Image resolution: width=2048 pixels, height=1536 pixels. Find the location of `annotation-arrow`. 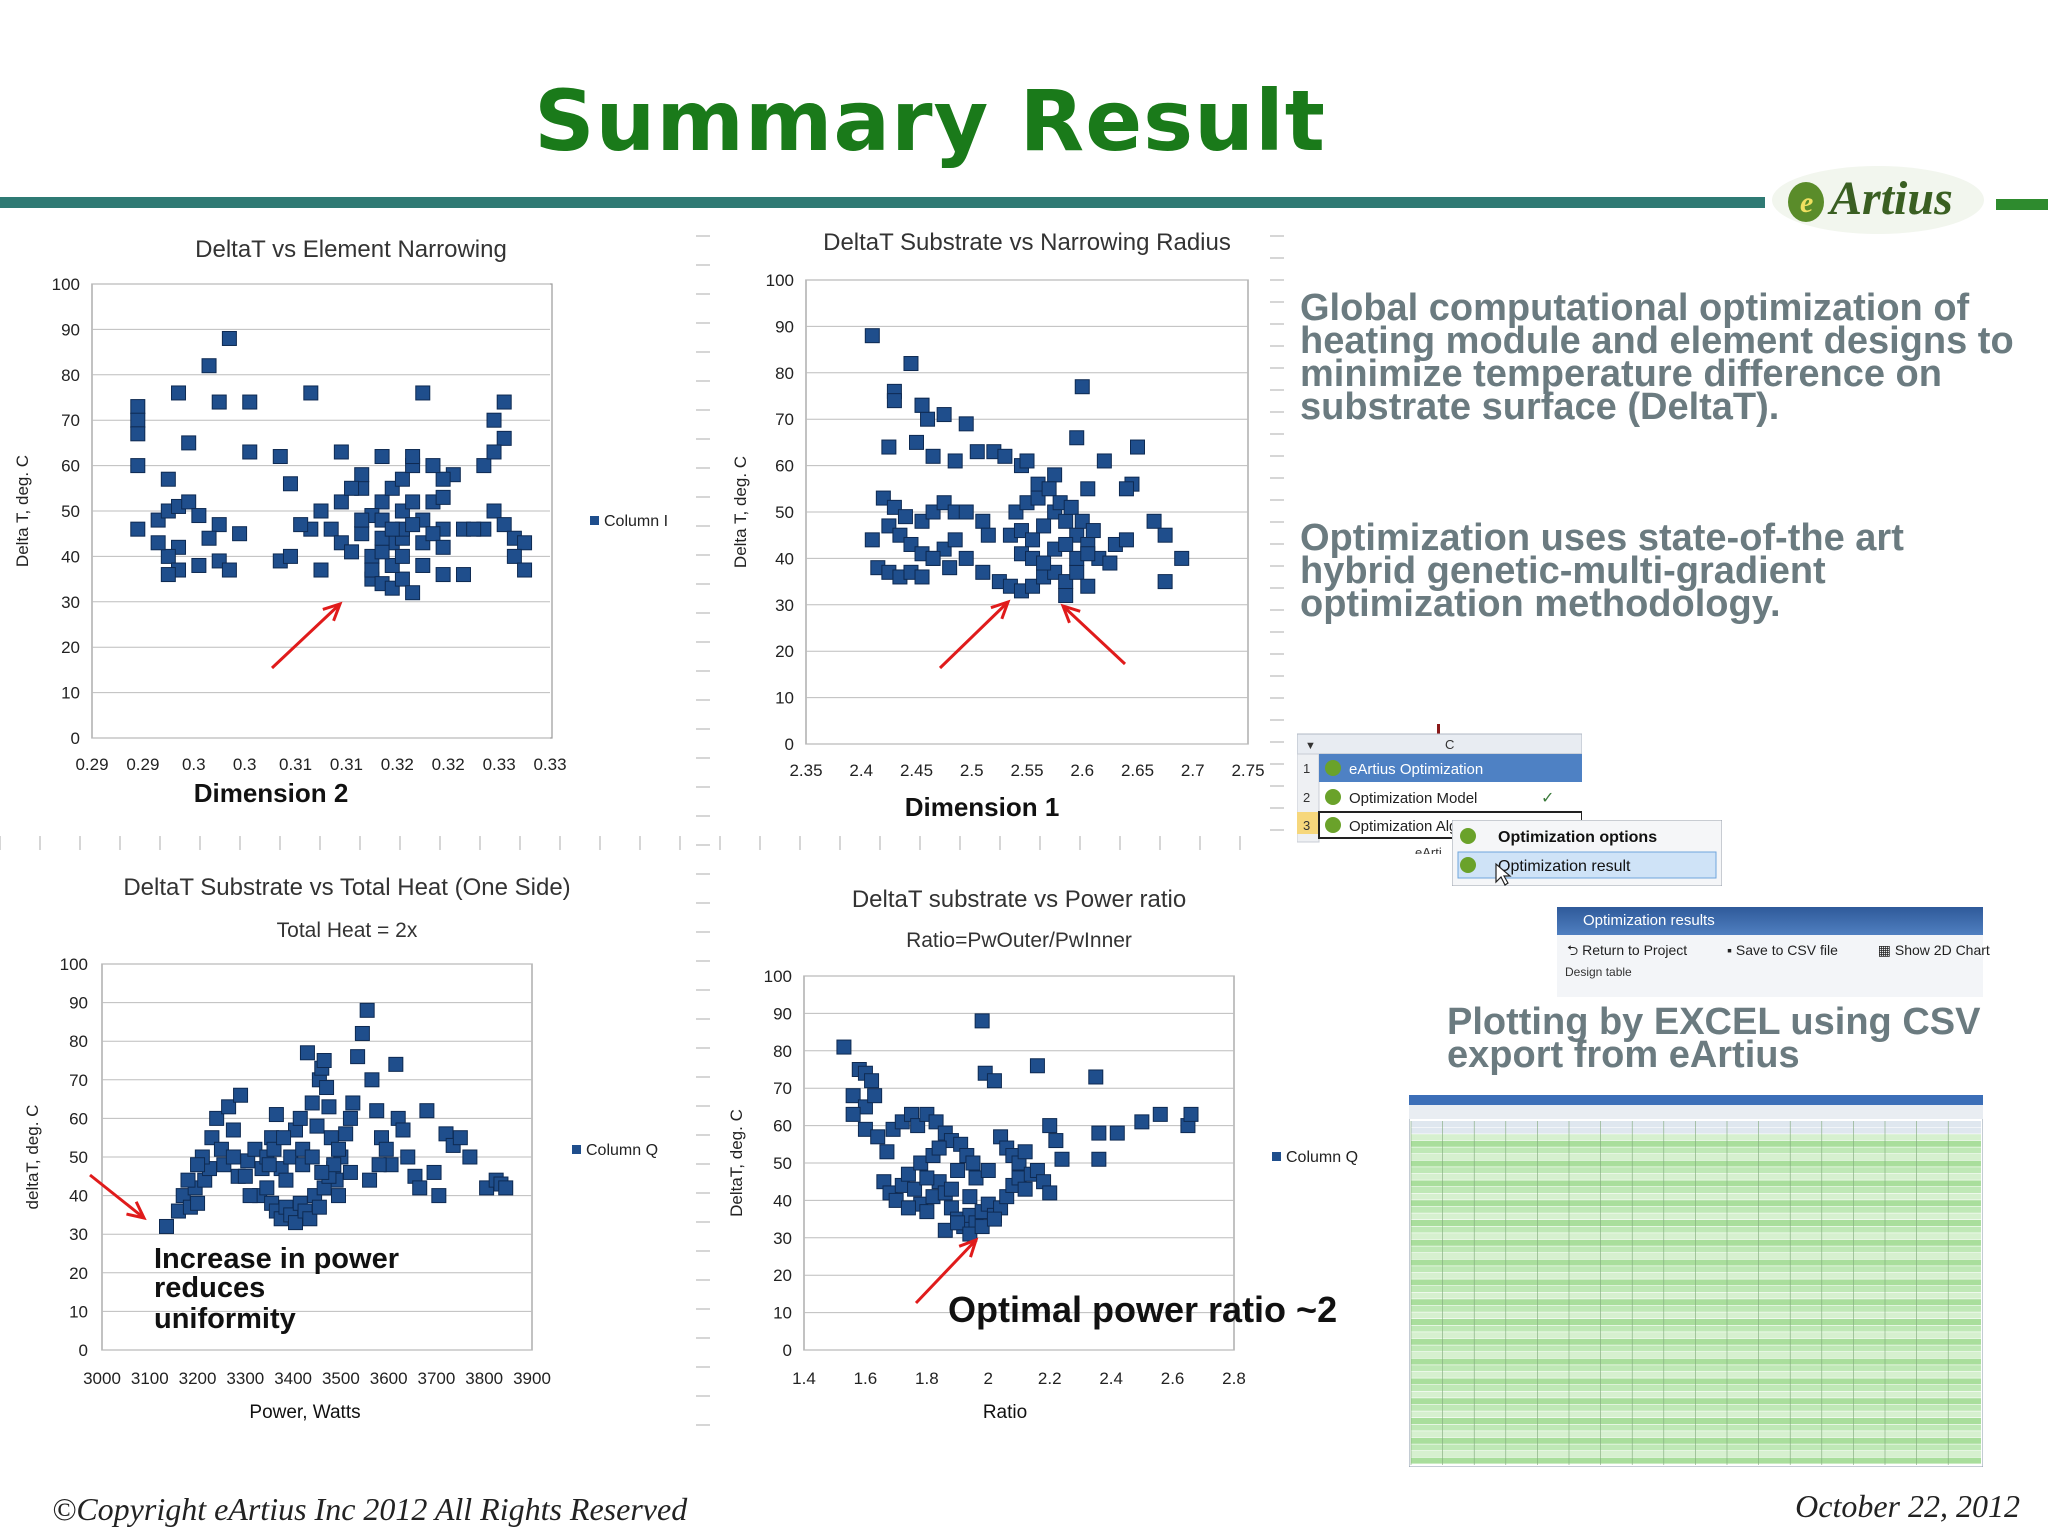

annotation-arrow is located at coordinates (306, 636).